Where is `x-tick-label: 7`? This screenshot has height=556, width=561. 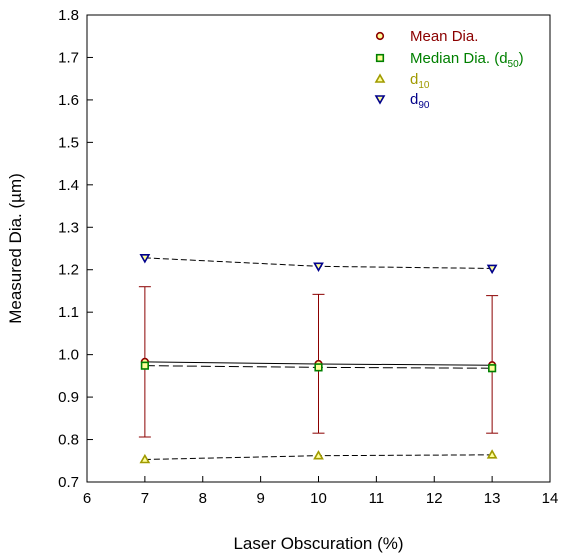 x-tick-label: 7 is located at coordinates (145, 498).